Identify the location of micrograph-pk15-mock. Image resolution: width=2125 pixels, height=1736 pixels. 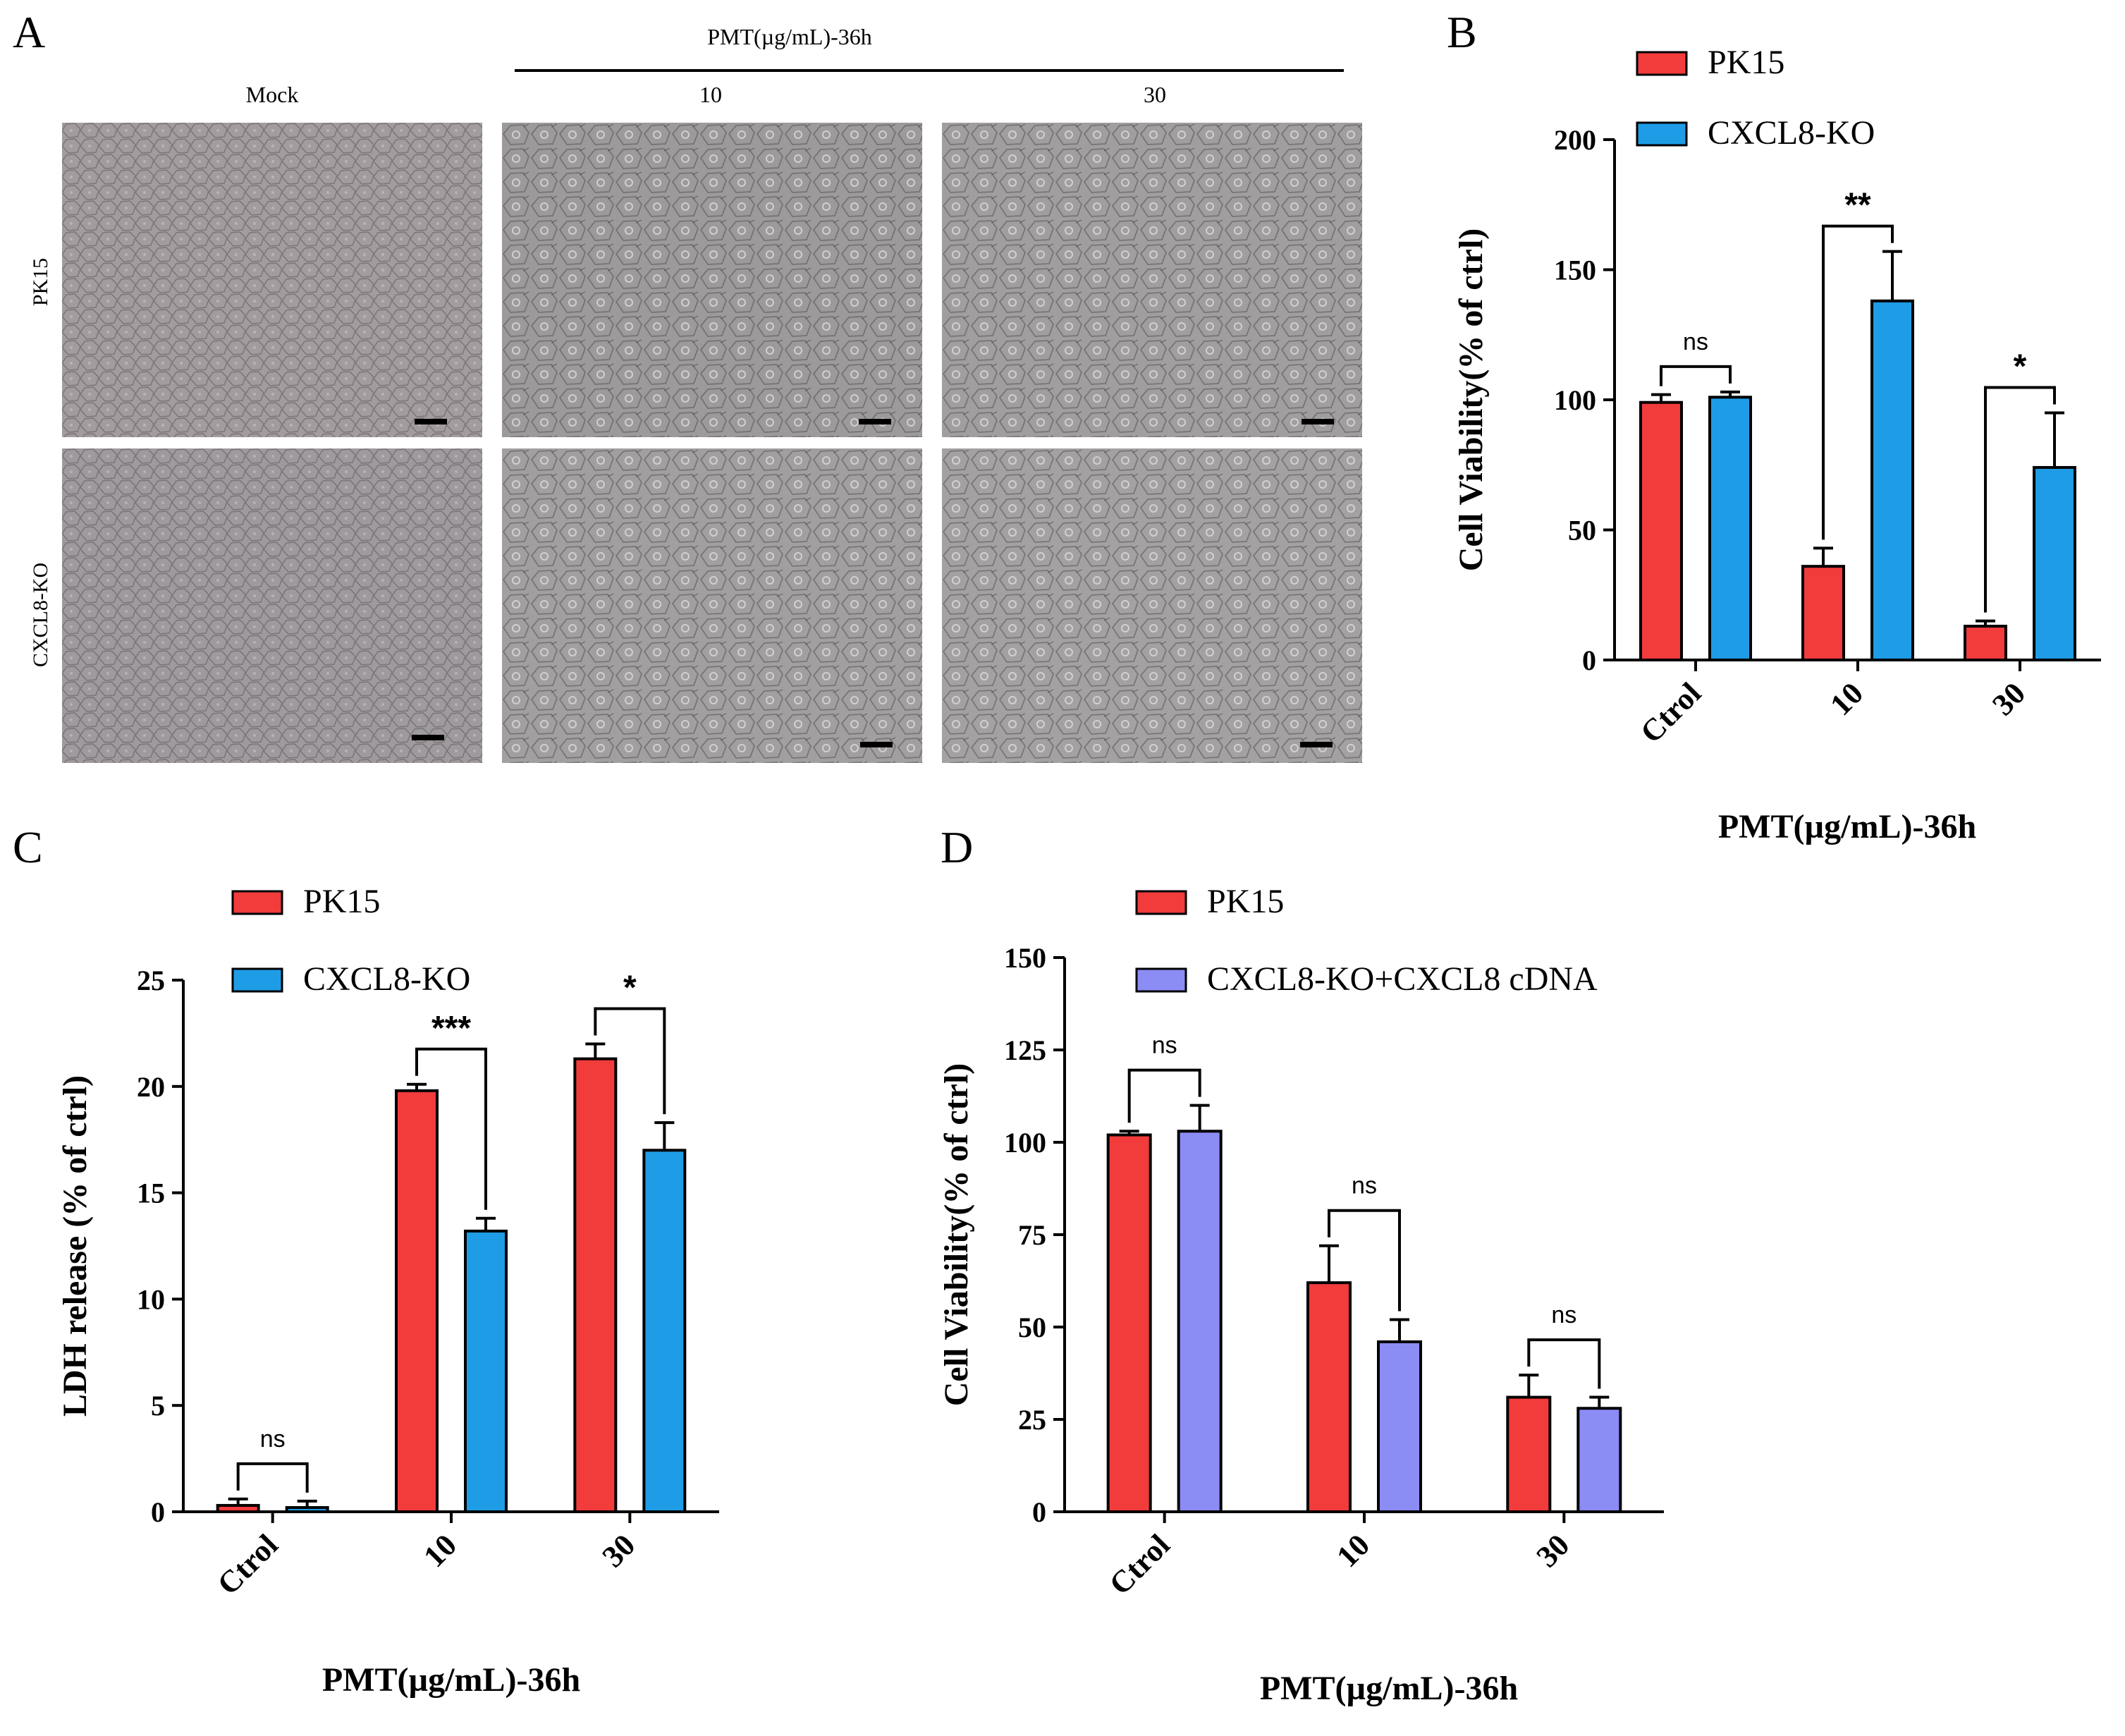
(272, 280).